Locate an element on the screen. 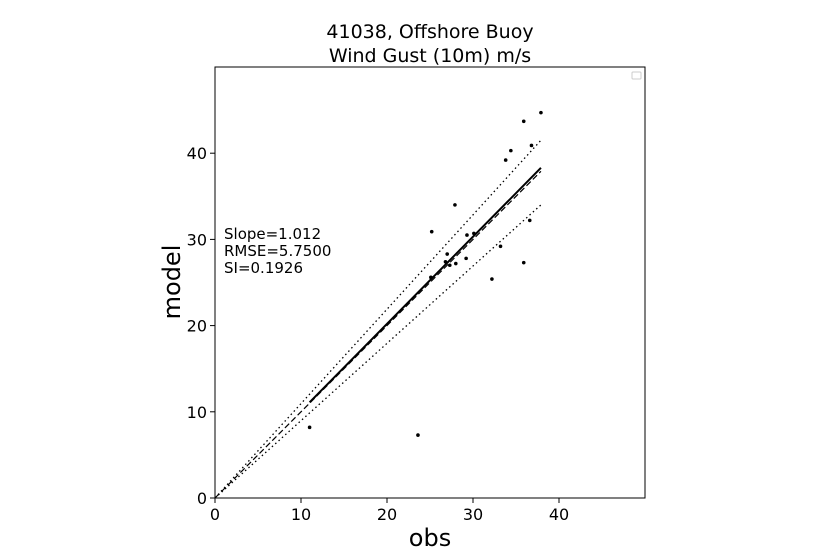 This screenshot has width=840, height=560. chart-title-line-1: 41038, Offshore Buoy is located at coordinates (429, 32).